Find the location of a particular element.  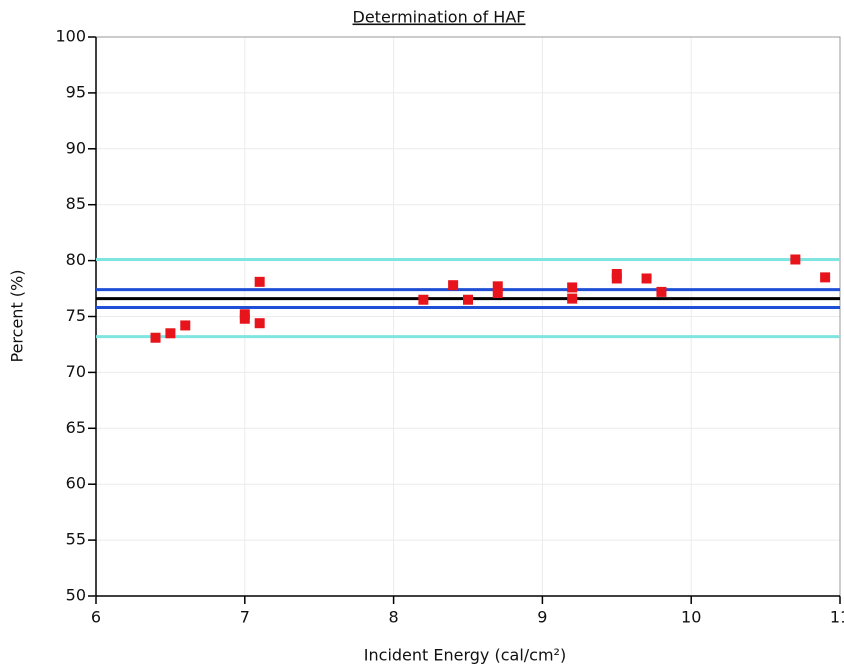

chart-title: Determination of HAF is located at coordinates (439, 17).